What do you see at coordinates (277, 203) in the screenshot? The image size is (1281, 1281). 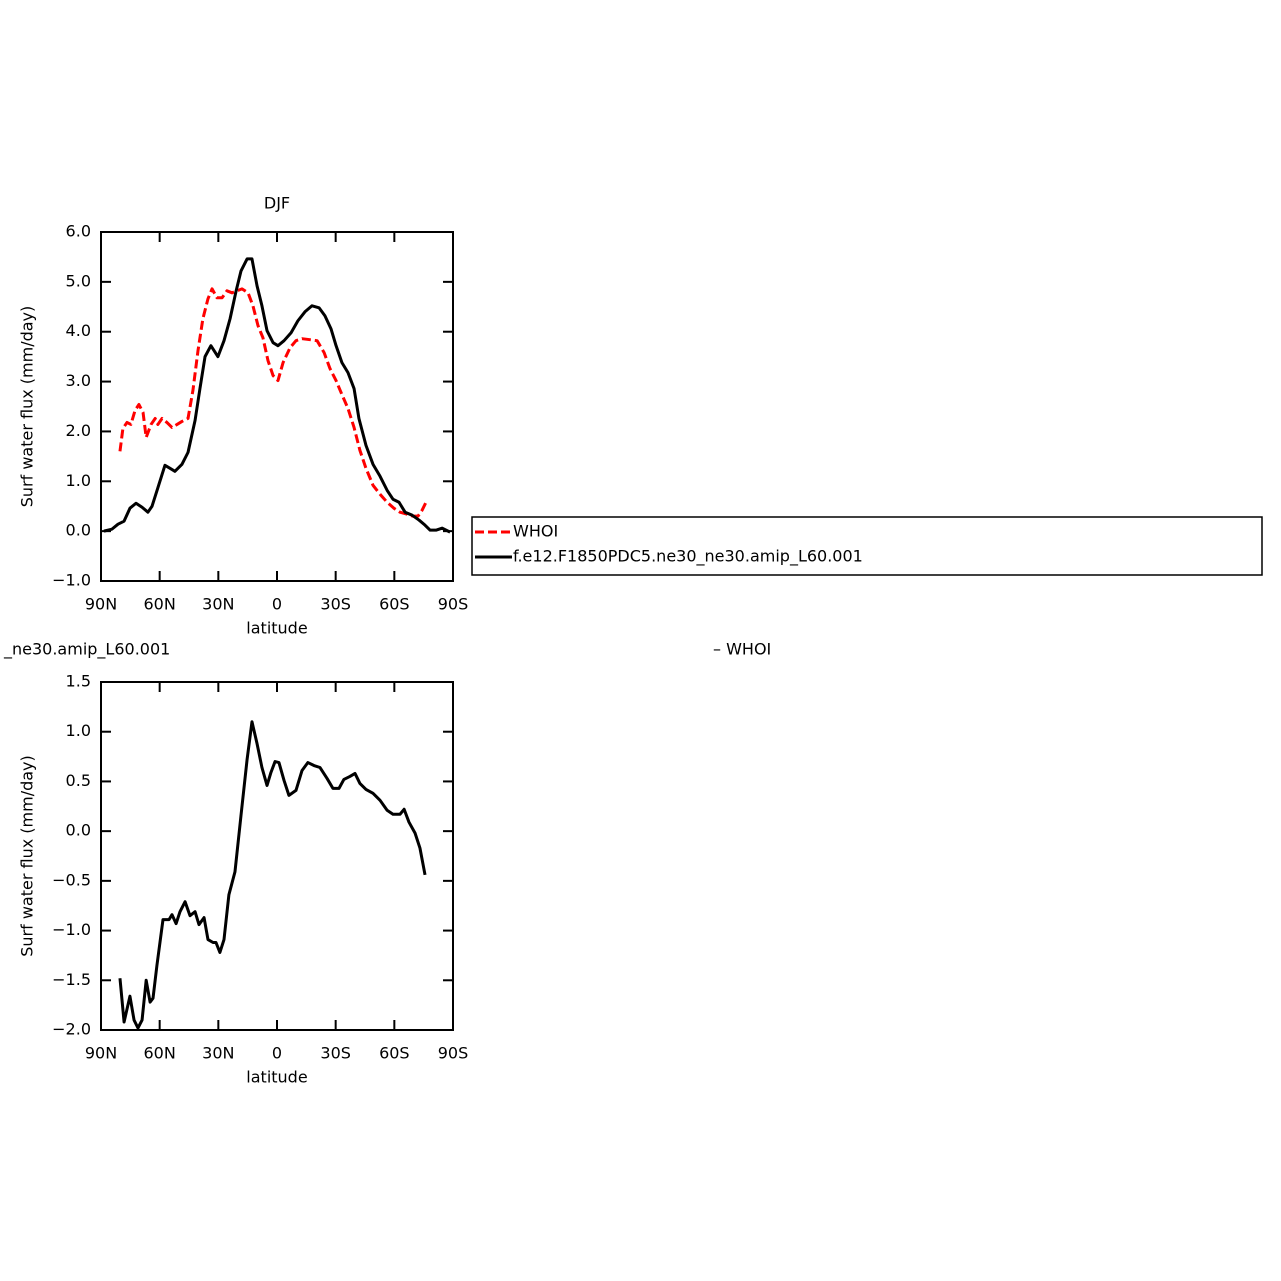 I see `chart-title: DJF` at bounding box center [277, 203].